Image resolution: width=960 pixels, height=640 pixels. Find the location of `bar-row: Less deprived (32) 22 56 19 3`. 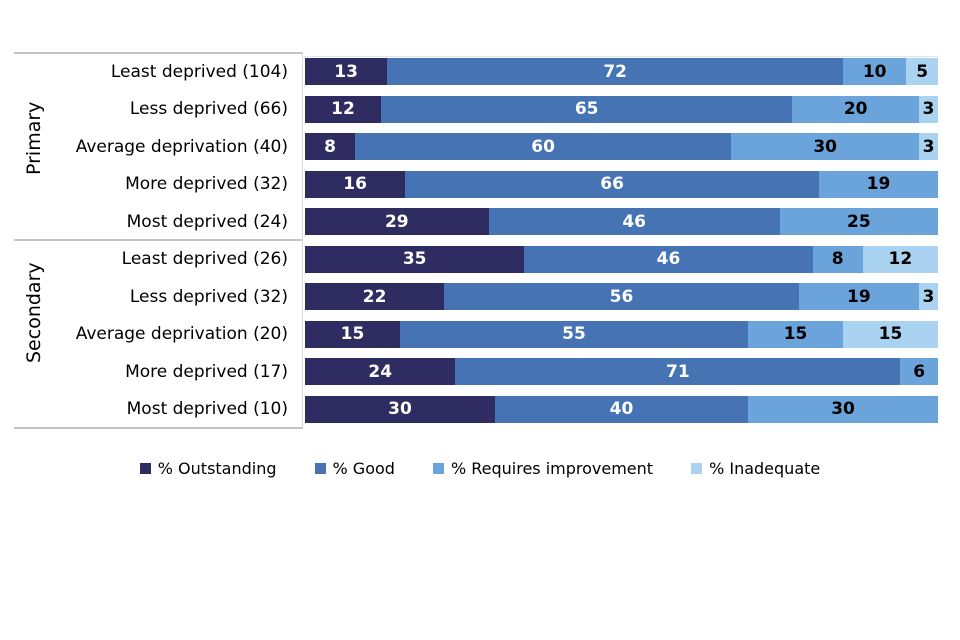

bar-row: Less deprived (32) 22 56 19 3 is located at coordinates (480, 297).